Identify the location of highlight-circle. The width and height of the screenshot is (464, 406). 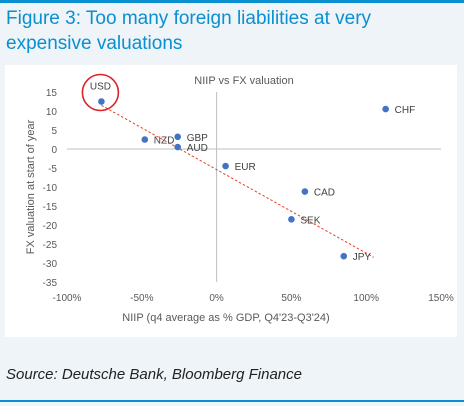
(100, 92).